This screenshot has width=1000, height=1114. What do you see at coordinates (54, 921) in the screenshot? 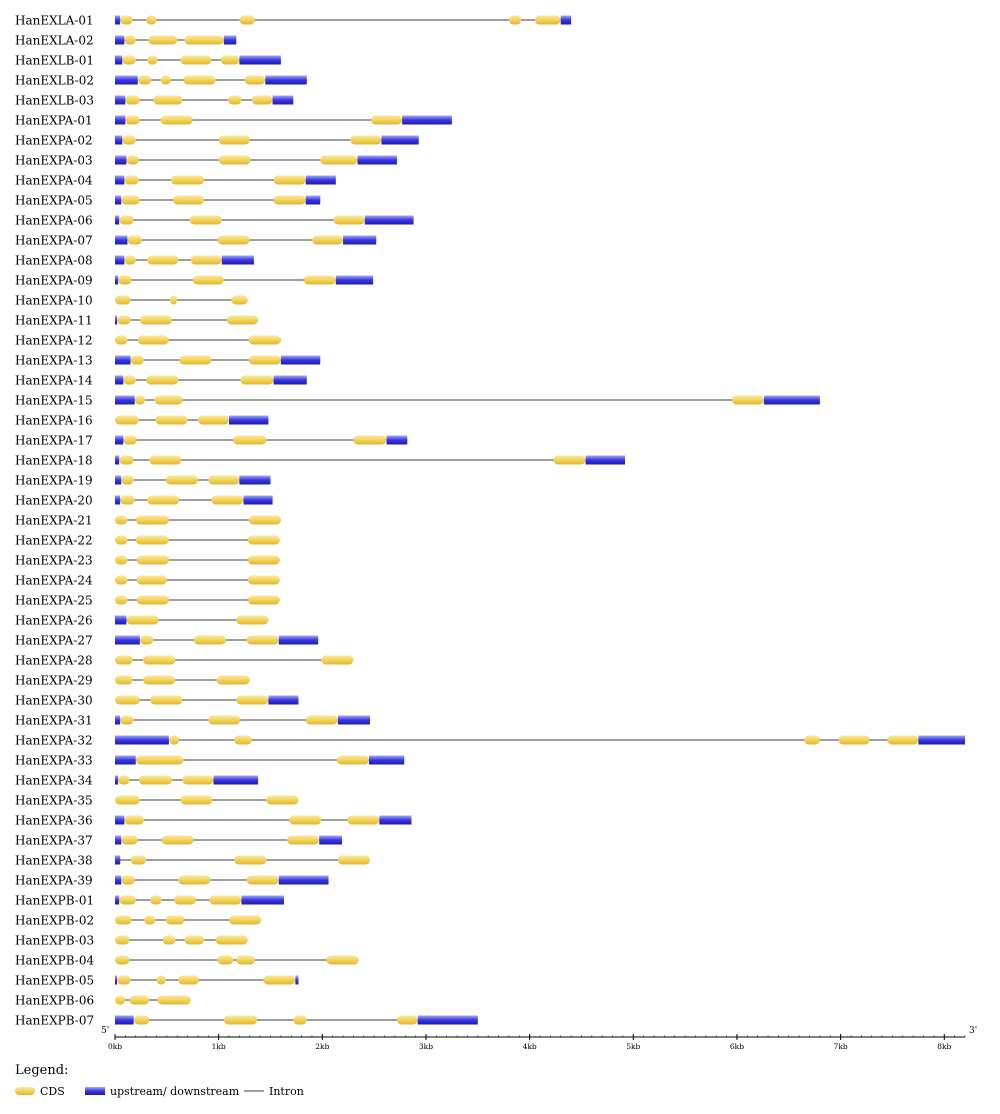
I see `gene-label: HanEXPB-02` at bounding box center [54, 921].